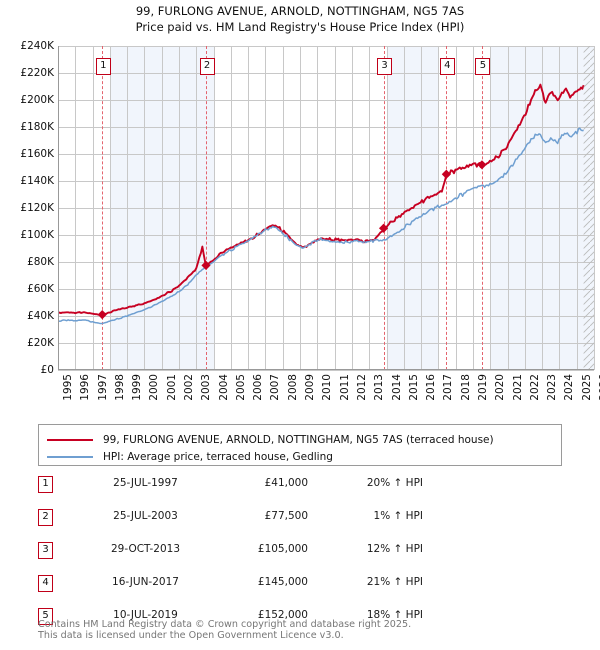  What do you see at coordinates (248, 490) in the screenshot?
I see `table-row: 1 25-JUL-1997 £41,000 20% ↑ HPI` at bounding box center [248, 490].